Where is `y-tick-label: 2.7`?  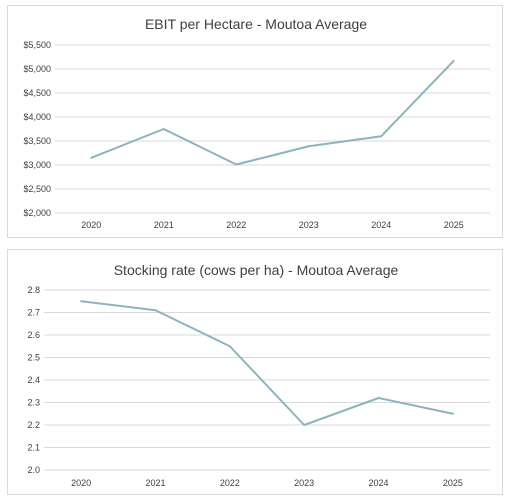
y-tick-label: 2.7 is located at coordinates (33, 313).